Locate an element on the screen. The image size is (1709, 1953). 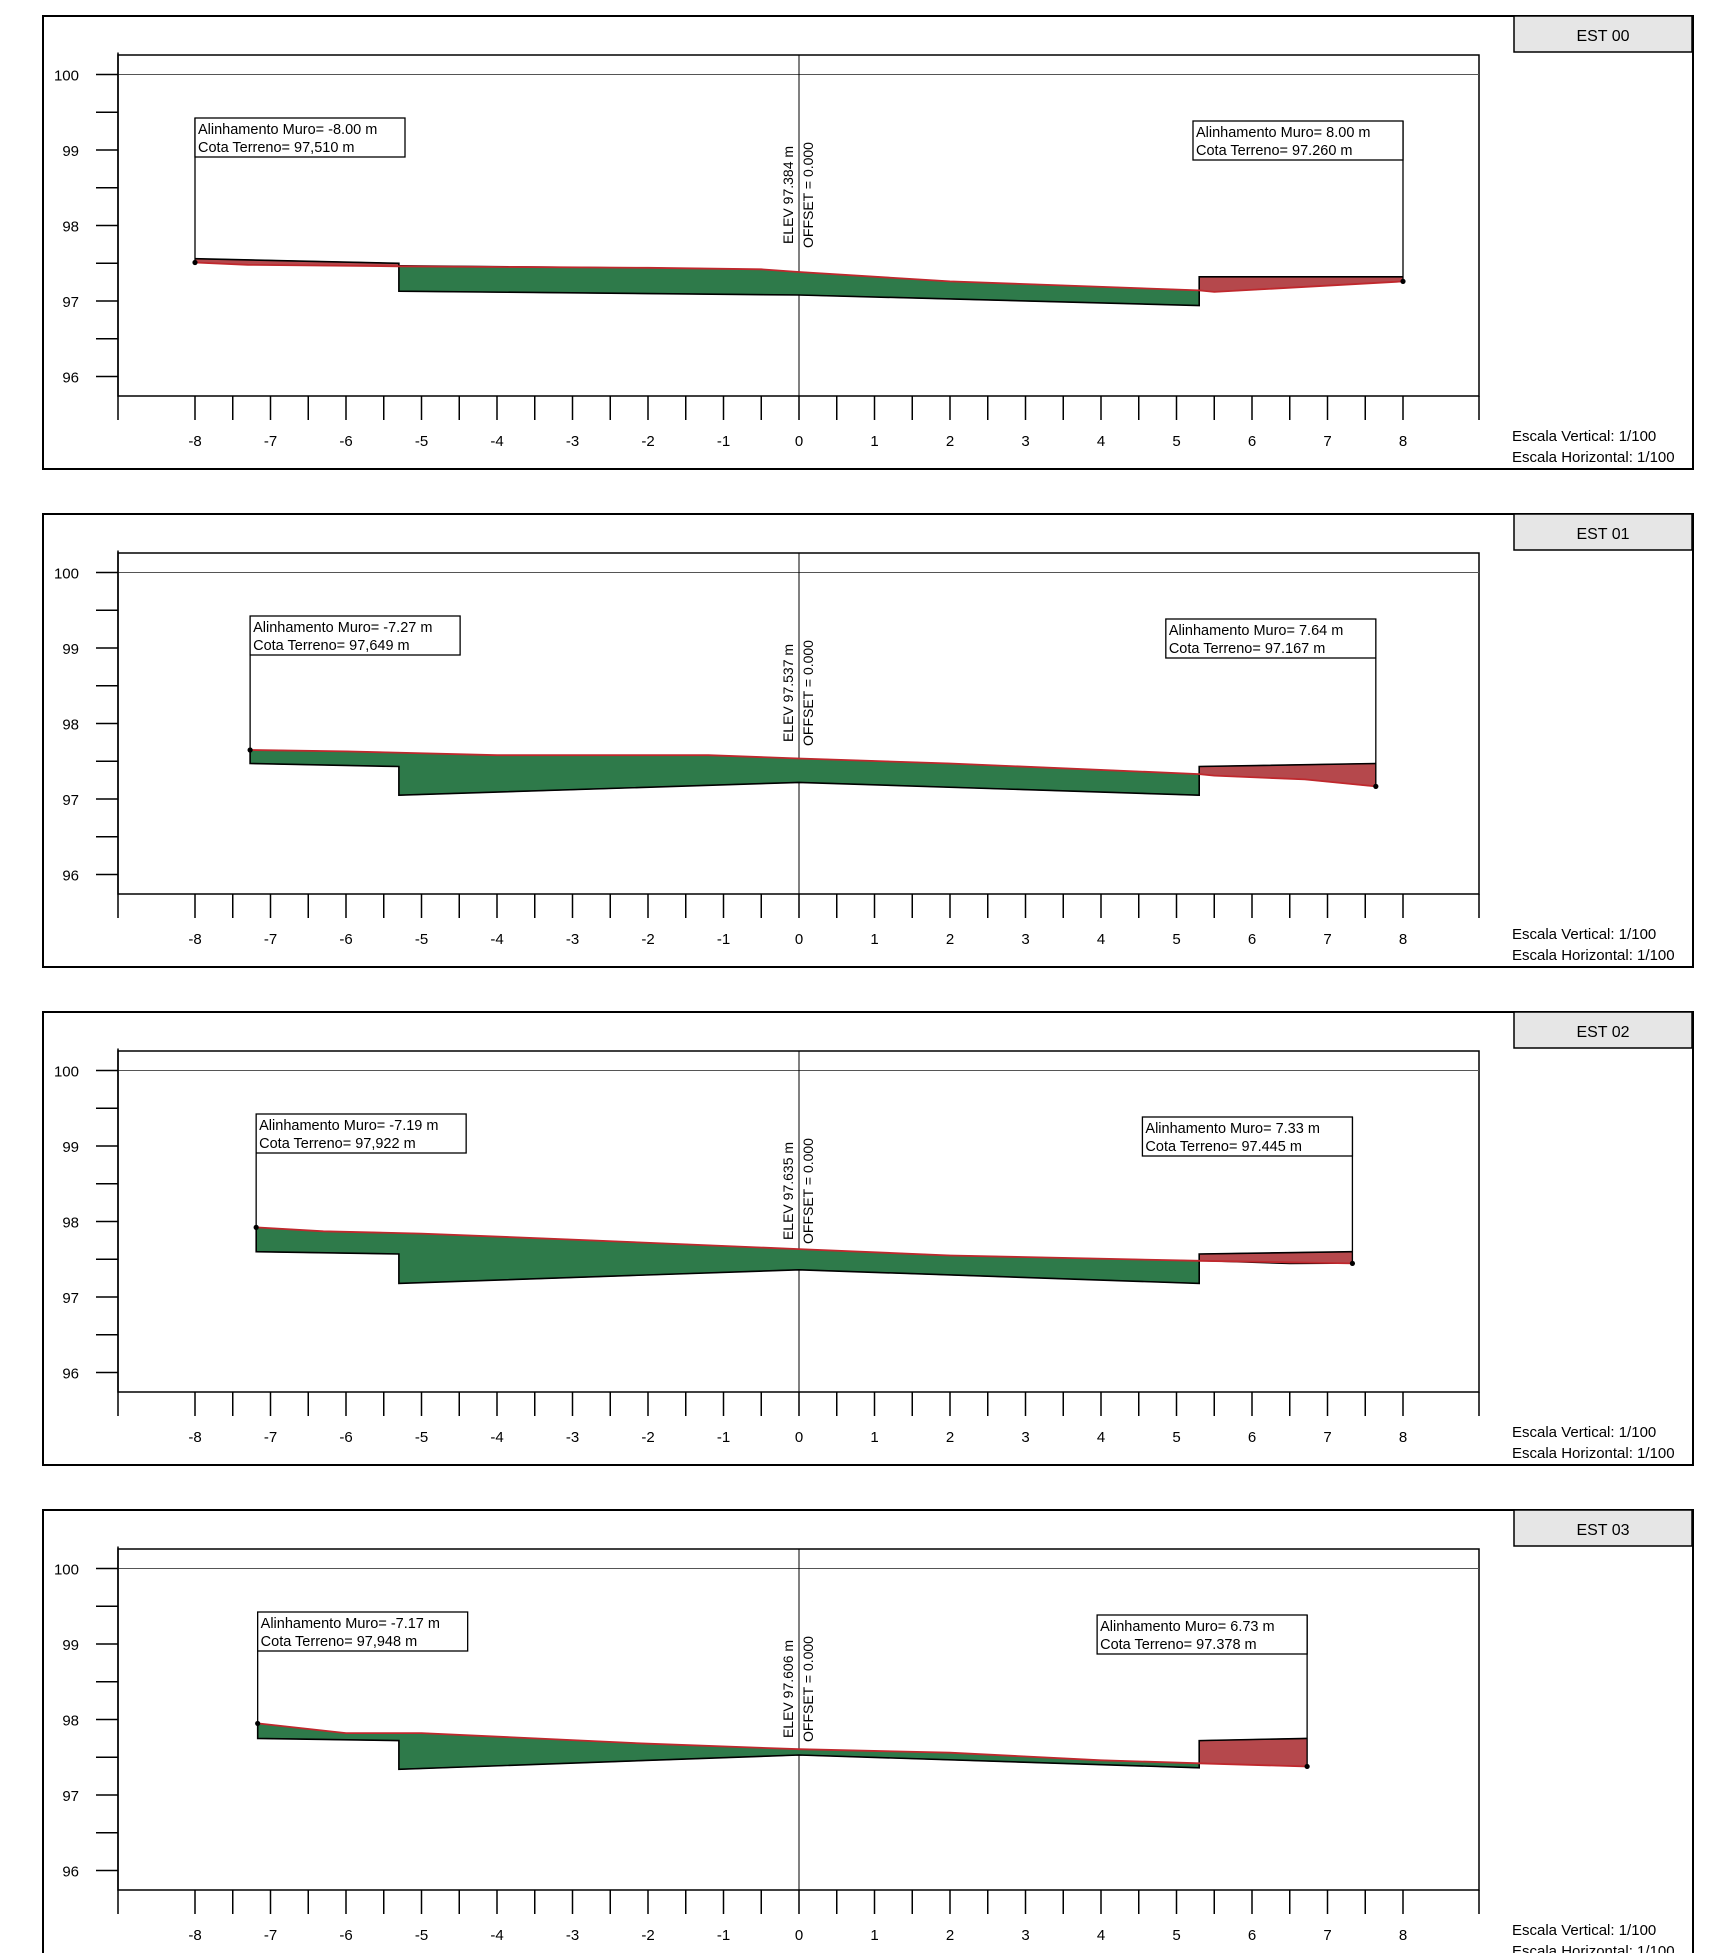
left-box-alignment: Alinhamento Muro= -7.27 m is located at coordinates (342, 628).